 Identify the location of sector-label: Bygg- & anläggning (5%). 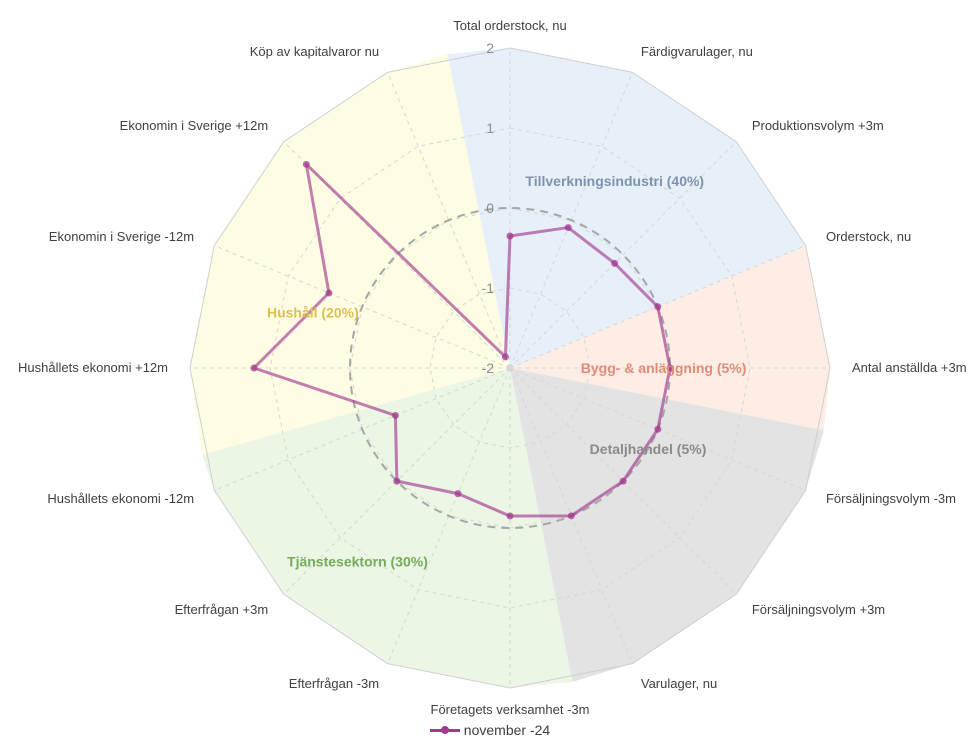
(664, 368).